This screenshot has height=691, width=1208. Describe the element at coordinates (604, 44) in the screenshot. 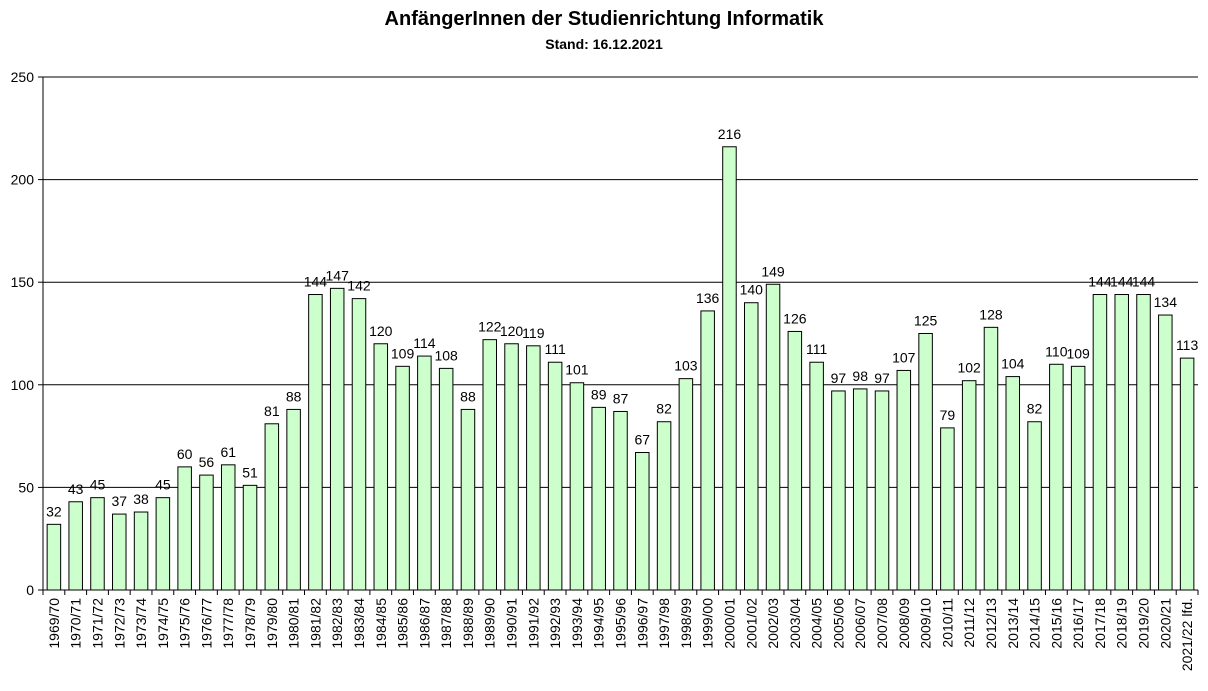

I see `chart-subtitle: Stand: 16.12.2021` at that location.